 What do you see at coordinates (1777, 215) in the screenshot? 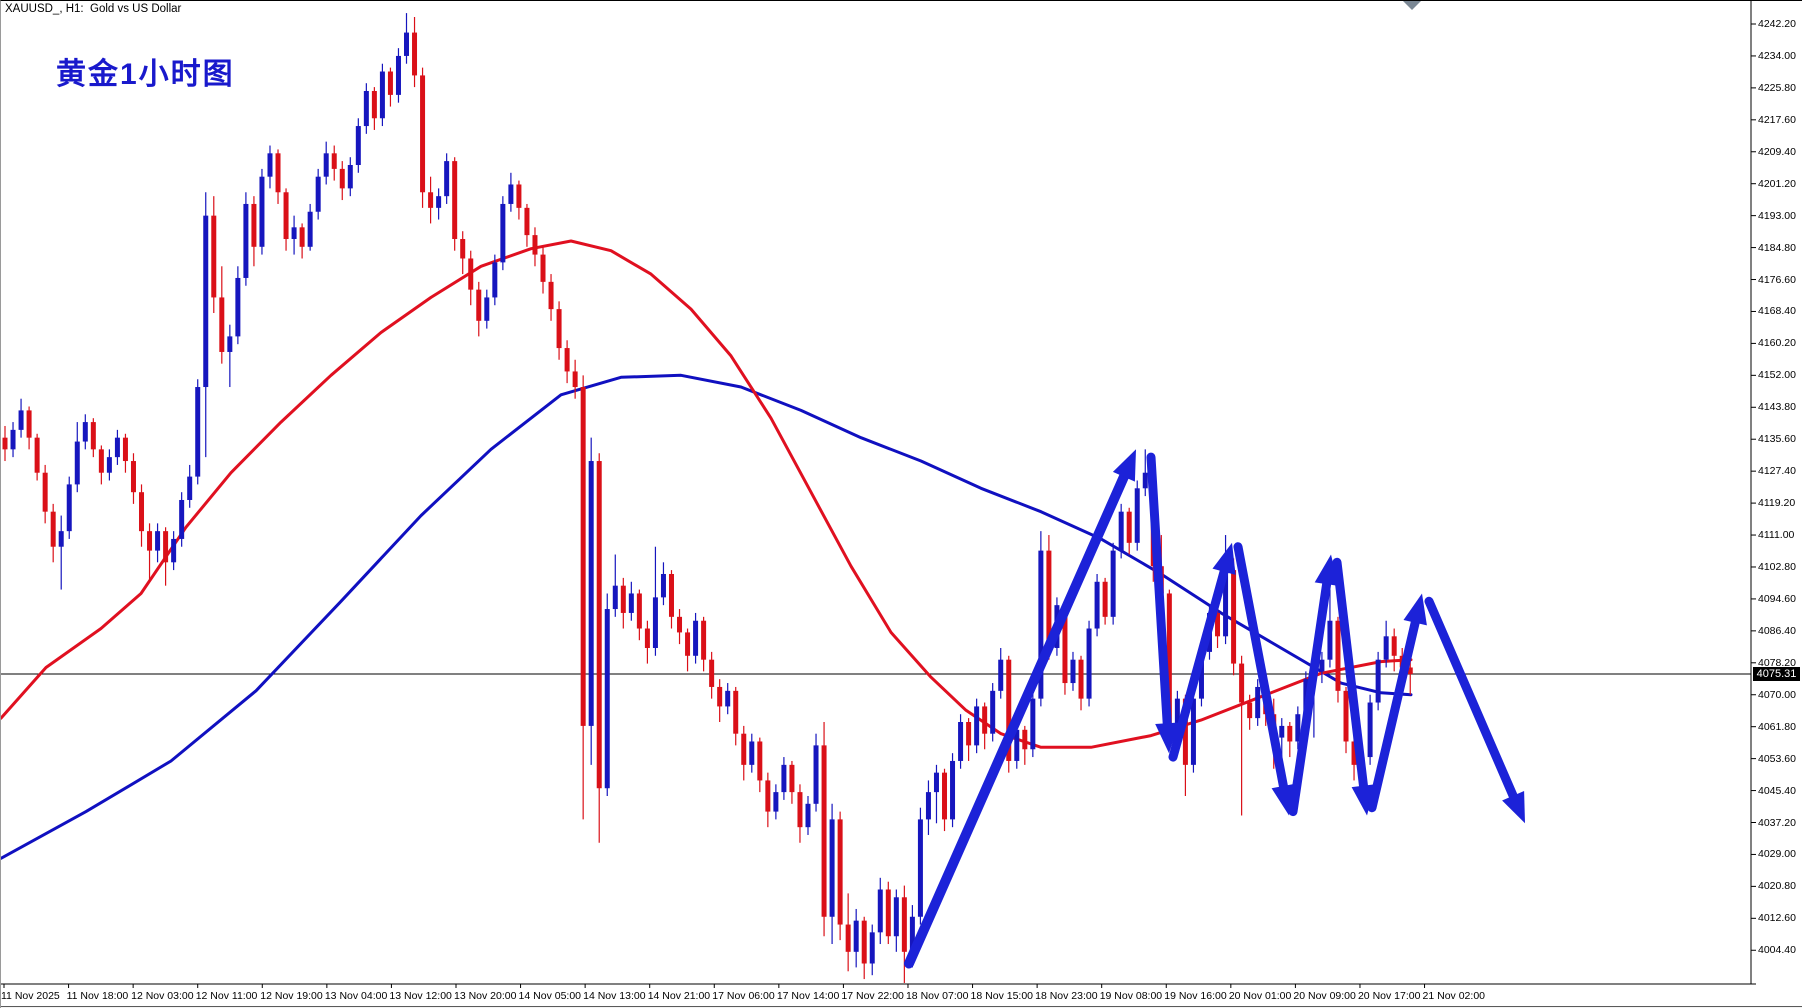
I see `price-axis-label: 4193.00` at bounding box center [1777, 215].